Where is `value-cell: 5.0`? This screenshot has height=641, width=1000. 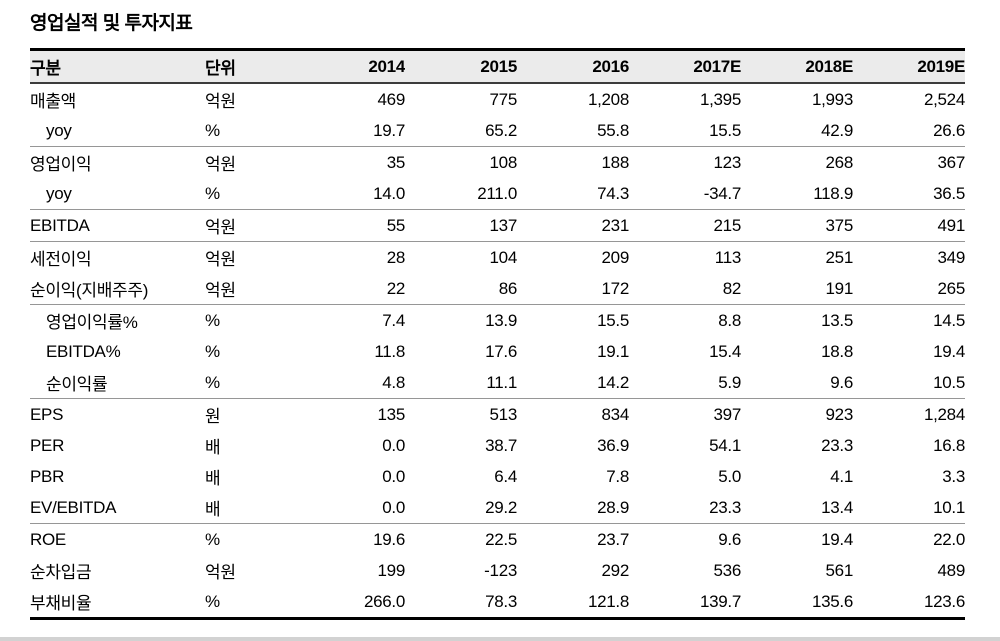 value-cell: 5.0 is located at coordinates (729, 476).